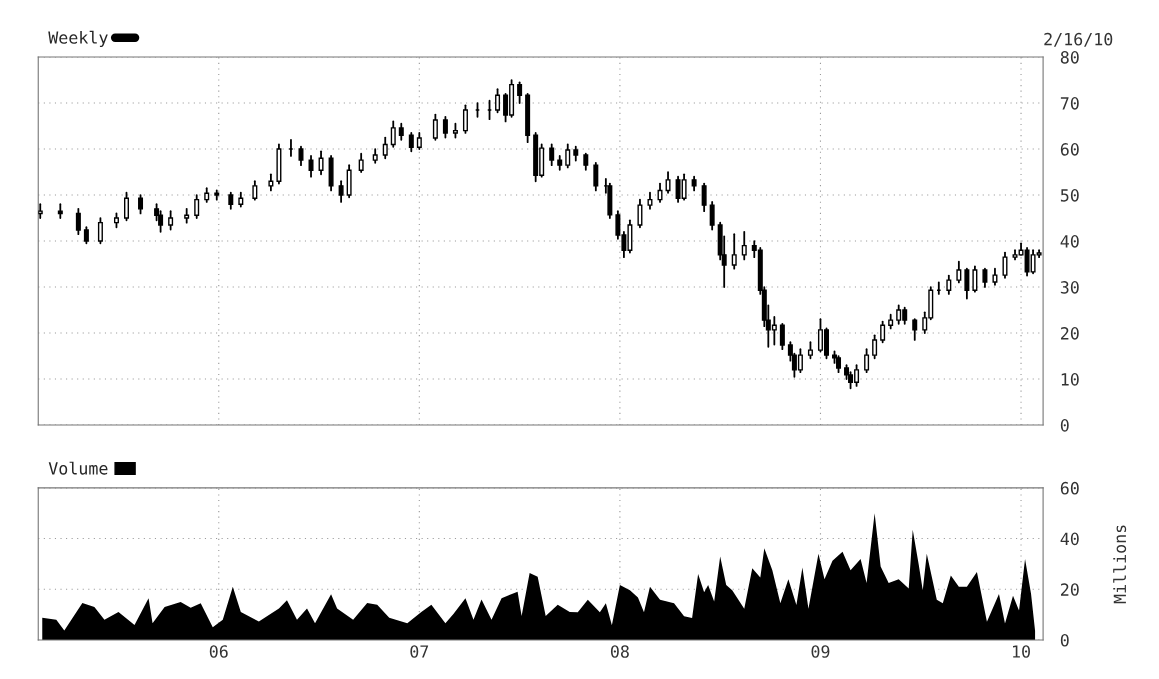  Describe the element at coordinates (1069, 103) in the screenshot. I see `y-tick-label: 70` at that location.